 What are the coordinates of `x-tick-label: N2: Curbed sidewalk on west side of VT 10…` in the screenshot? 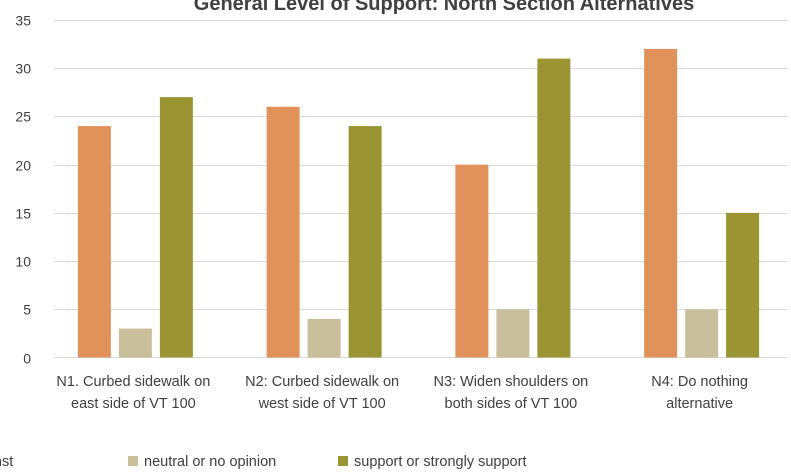 It's located at (322, 393).